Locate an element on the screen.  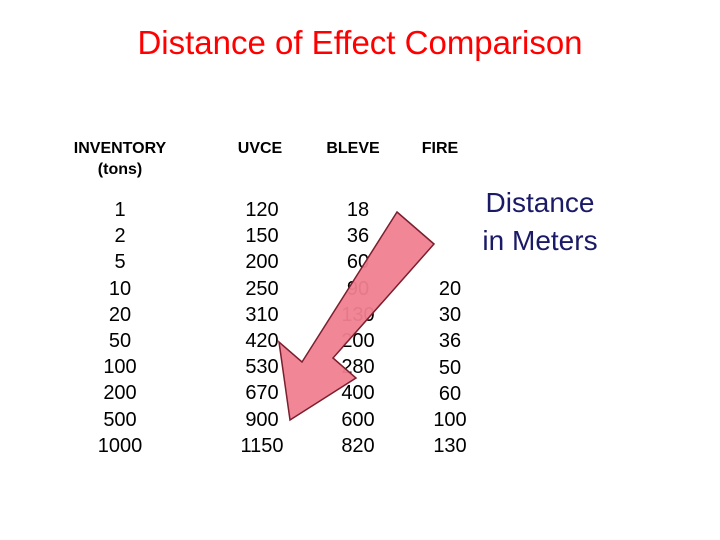
uvce-value: 200 is located at coordinates (262, 262).